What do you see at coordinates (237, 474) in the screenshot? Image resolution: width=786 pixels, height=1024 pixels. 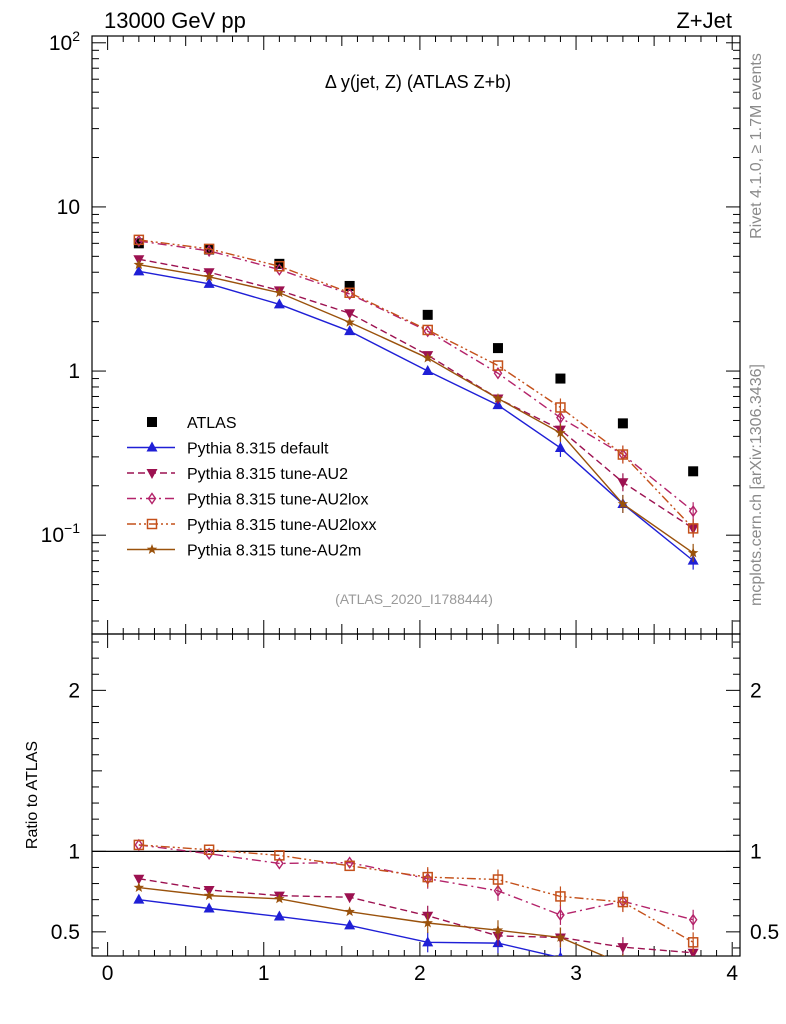 I see `legend-entry-AU2: Pythia 8.315 tune-AU2` at bounding box center [237, 474].